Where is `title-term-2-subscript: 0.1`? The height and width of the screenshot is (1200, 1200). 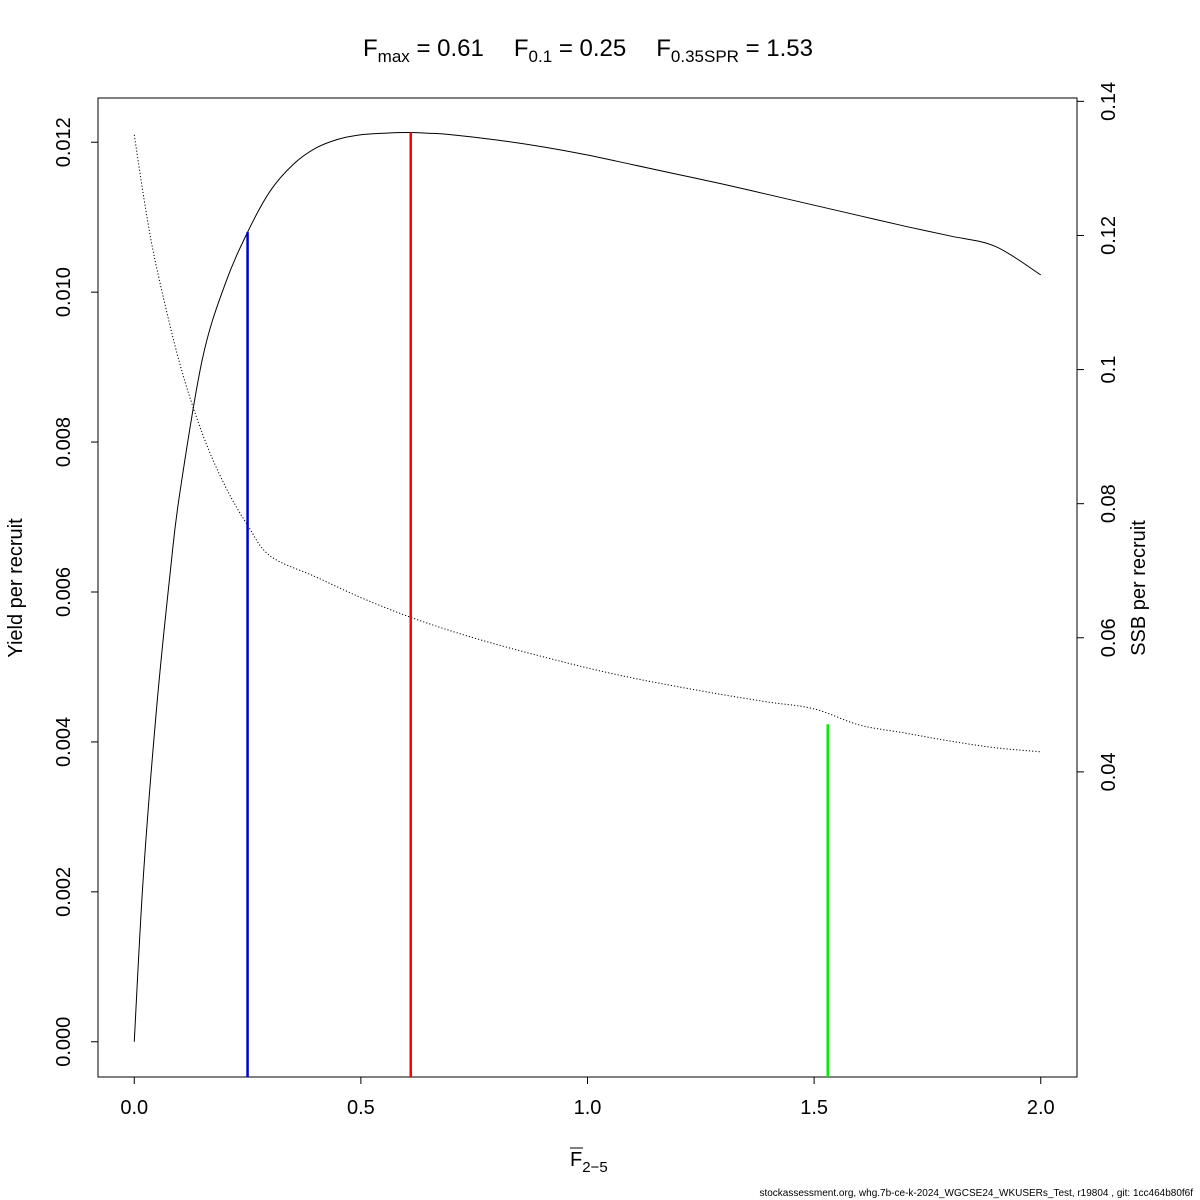
title-term-2-subscript: 0.1 is located at coordinates (541, 56).